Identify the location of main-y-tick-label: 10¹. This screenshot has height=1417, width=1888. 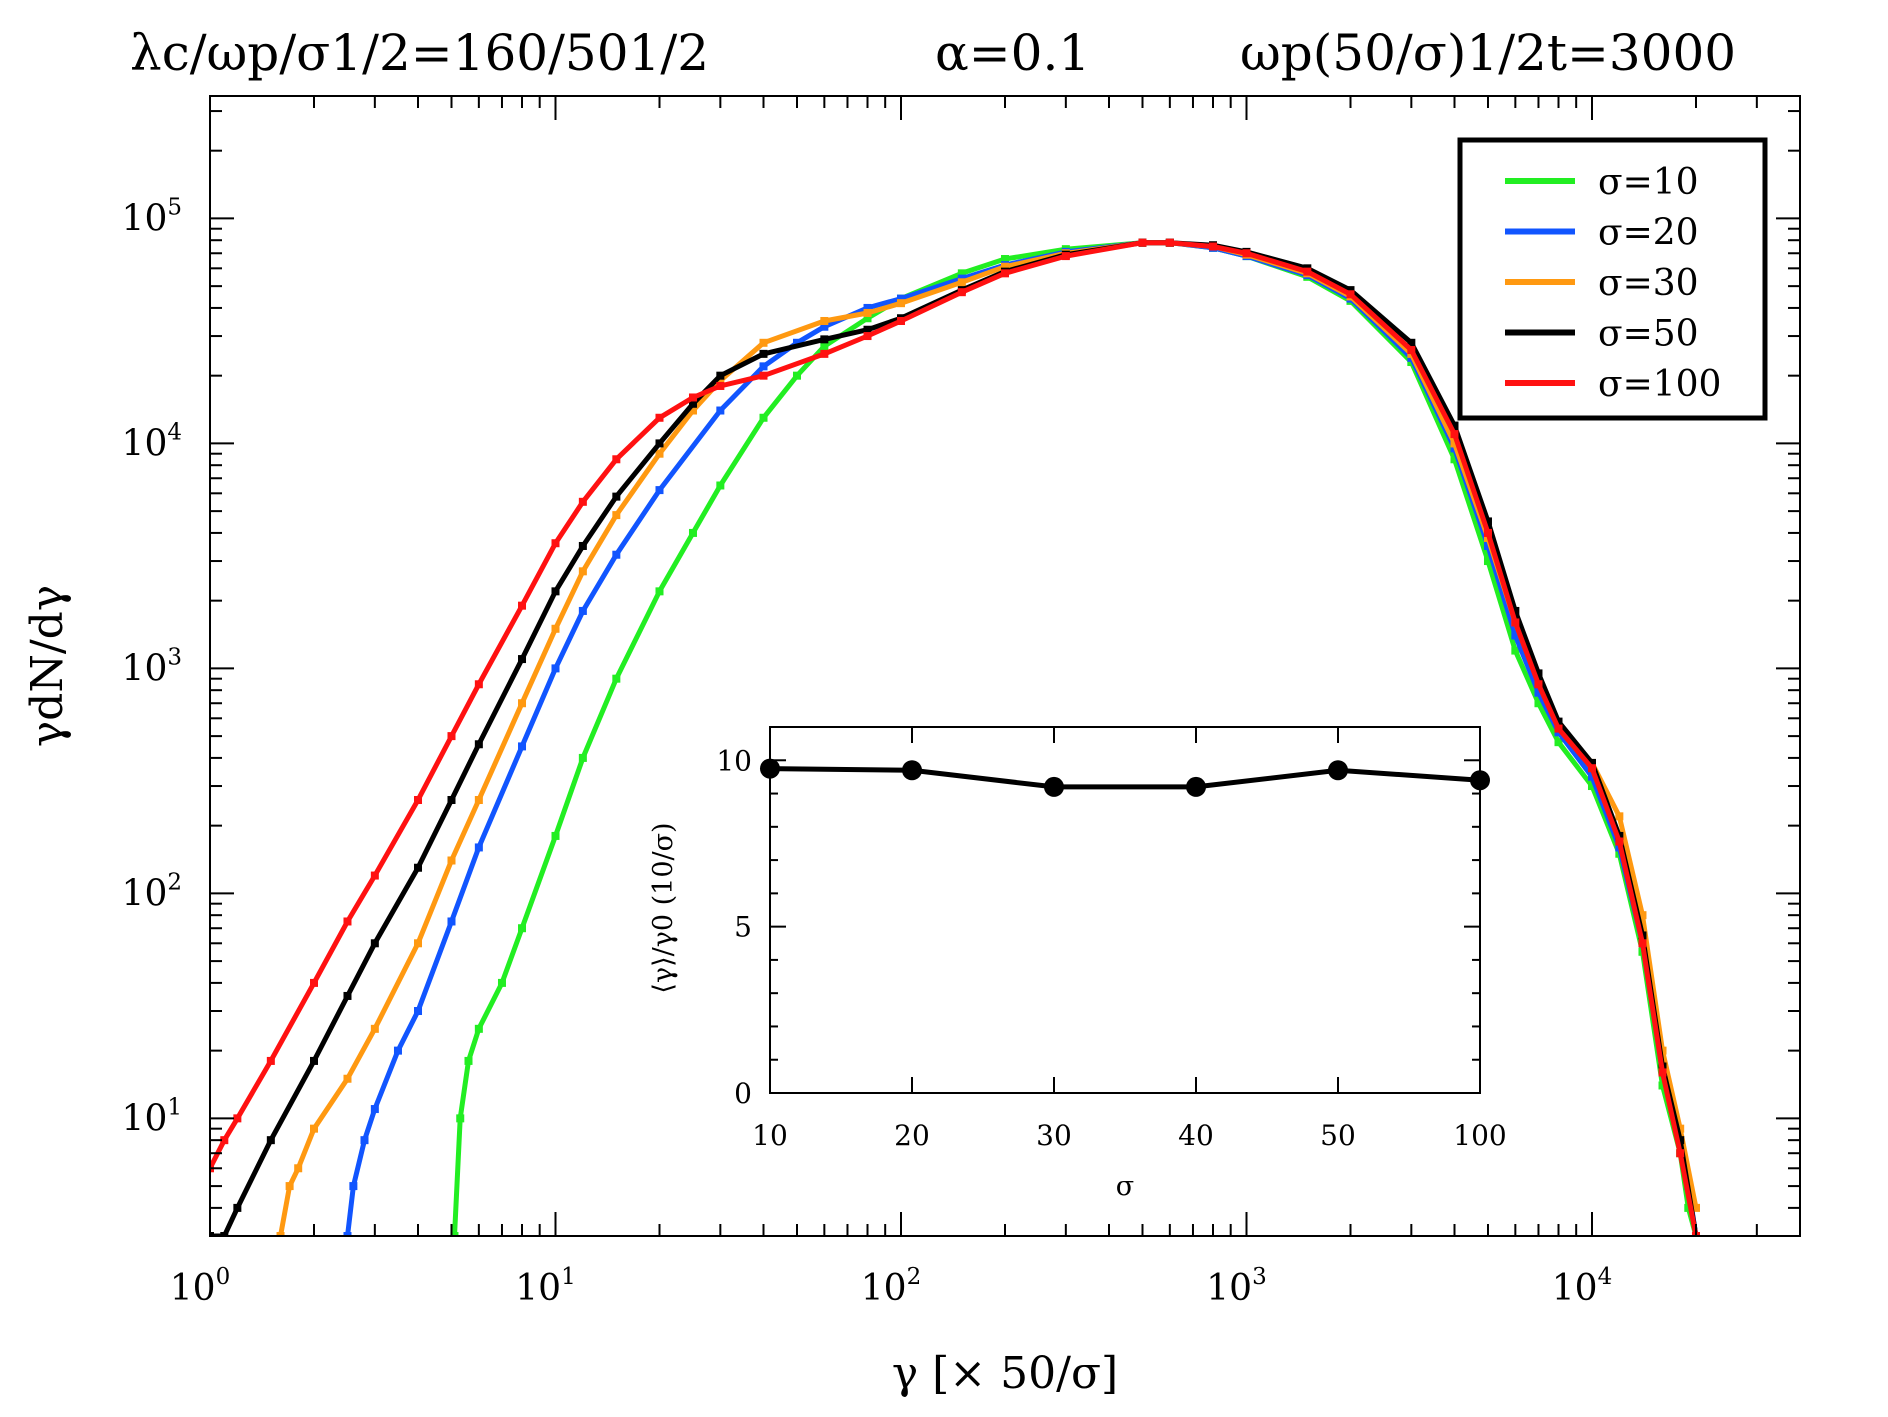
(152, 1116).